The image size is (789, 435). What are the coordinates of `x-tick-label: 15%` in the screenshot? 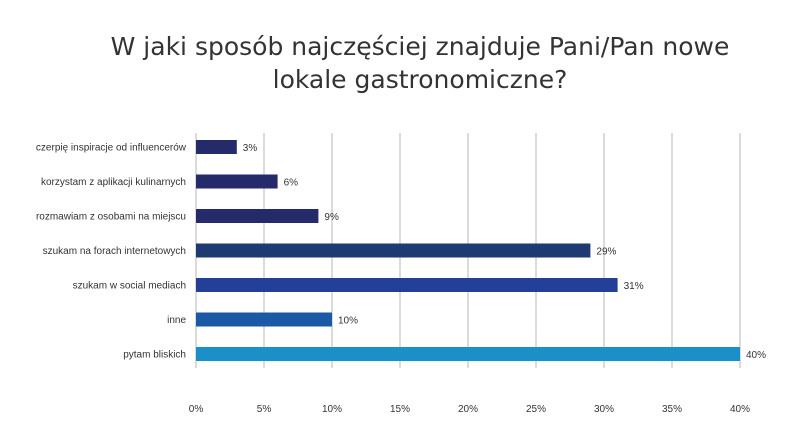 It's located at (400, 409).